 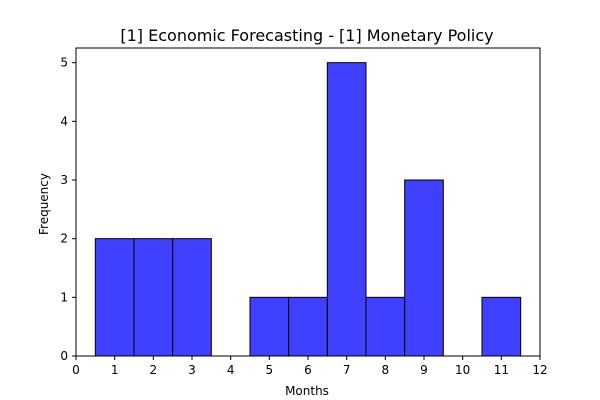 What do you see at coordinates (68, 209) in the screenshot?
I see `y-axis-ticks: 0 1 2 3 4 5` at bounding box center [68, 209].